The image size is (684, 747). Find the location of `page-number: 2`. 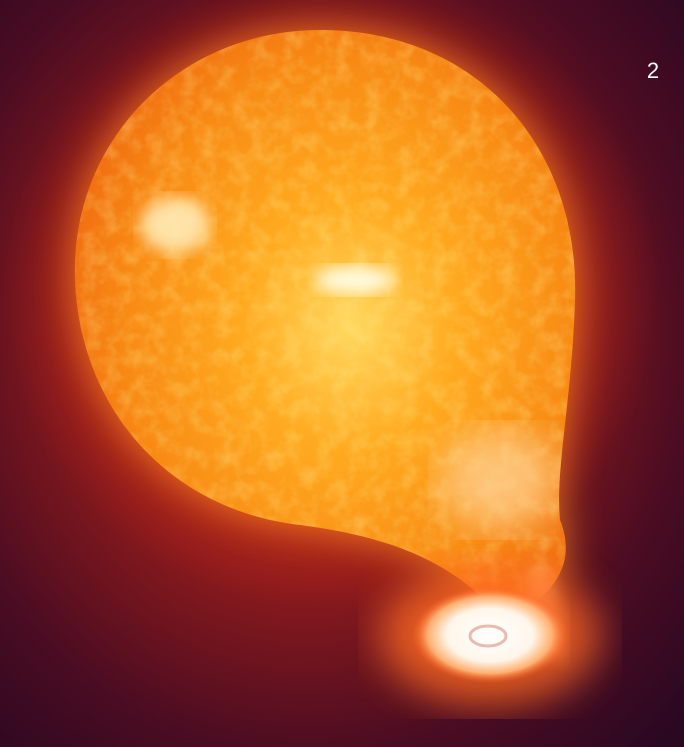

page-number: 2 is located at coordinates (653, 70).